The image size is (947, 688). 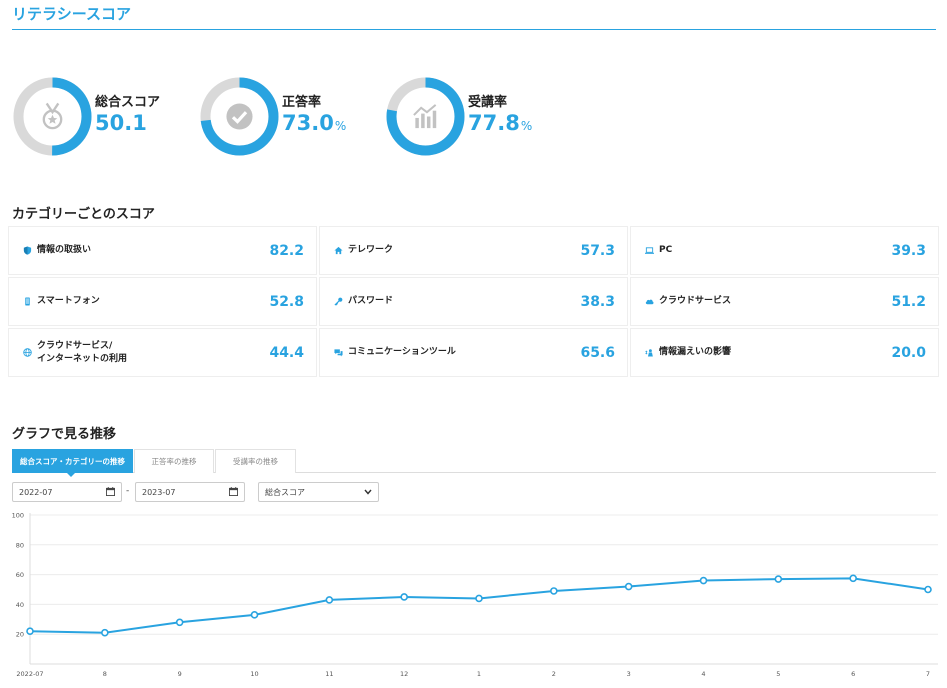 What do you see at coordinates (695, 301) in the screenshot?
I see `category-name: クラウドサービス` at bounding box center [695, 301].